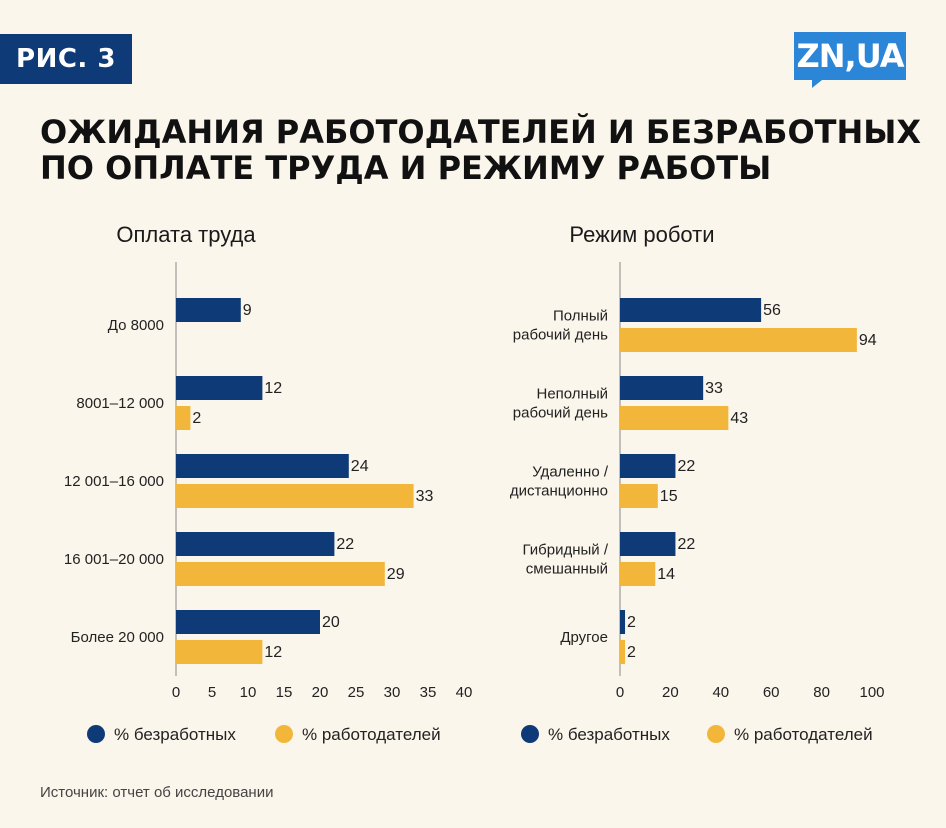 The width and height of the screenshot is (946, 828). Describe the element at coordinates (186, 234) in the screenshot. I see `chart-1-title: Оплата труда` at that location.